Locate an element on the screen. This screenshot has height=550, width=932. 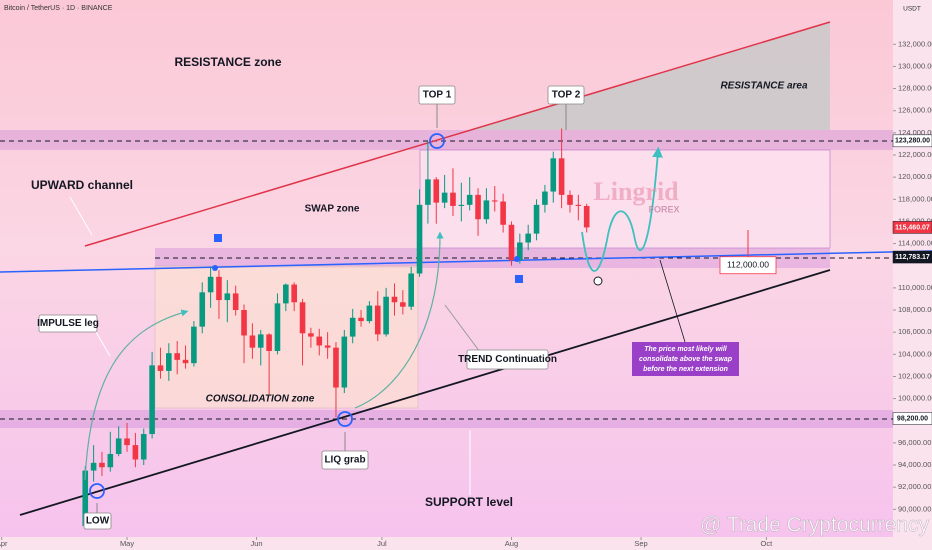
watermark-sub: FOREX is located at coordinates (663, 209).